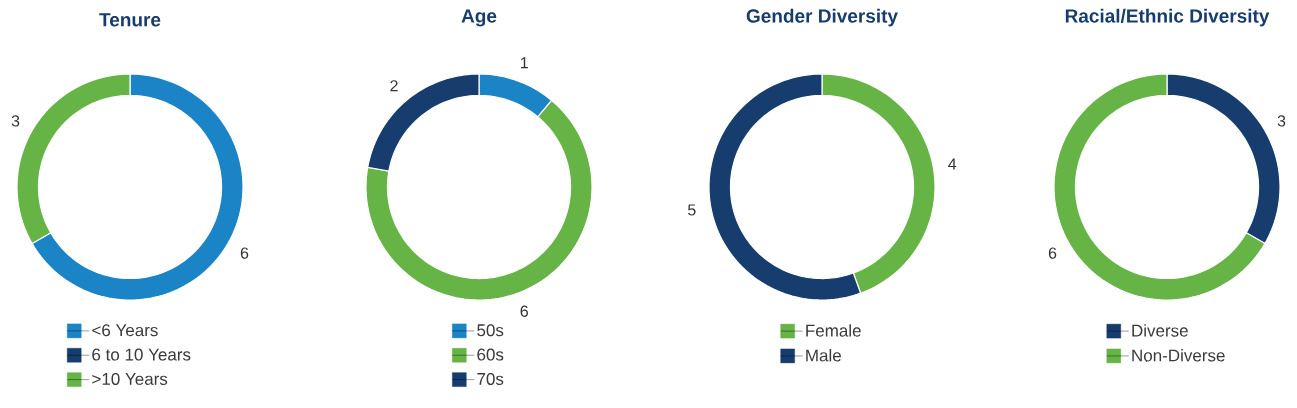 The width and height of the screenshot is (1297, 408). I want to click on legend-label: <6 Years, so click(125, 330).